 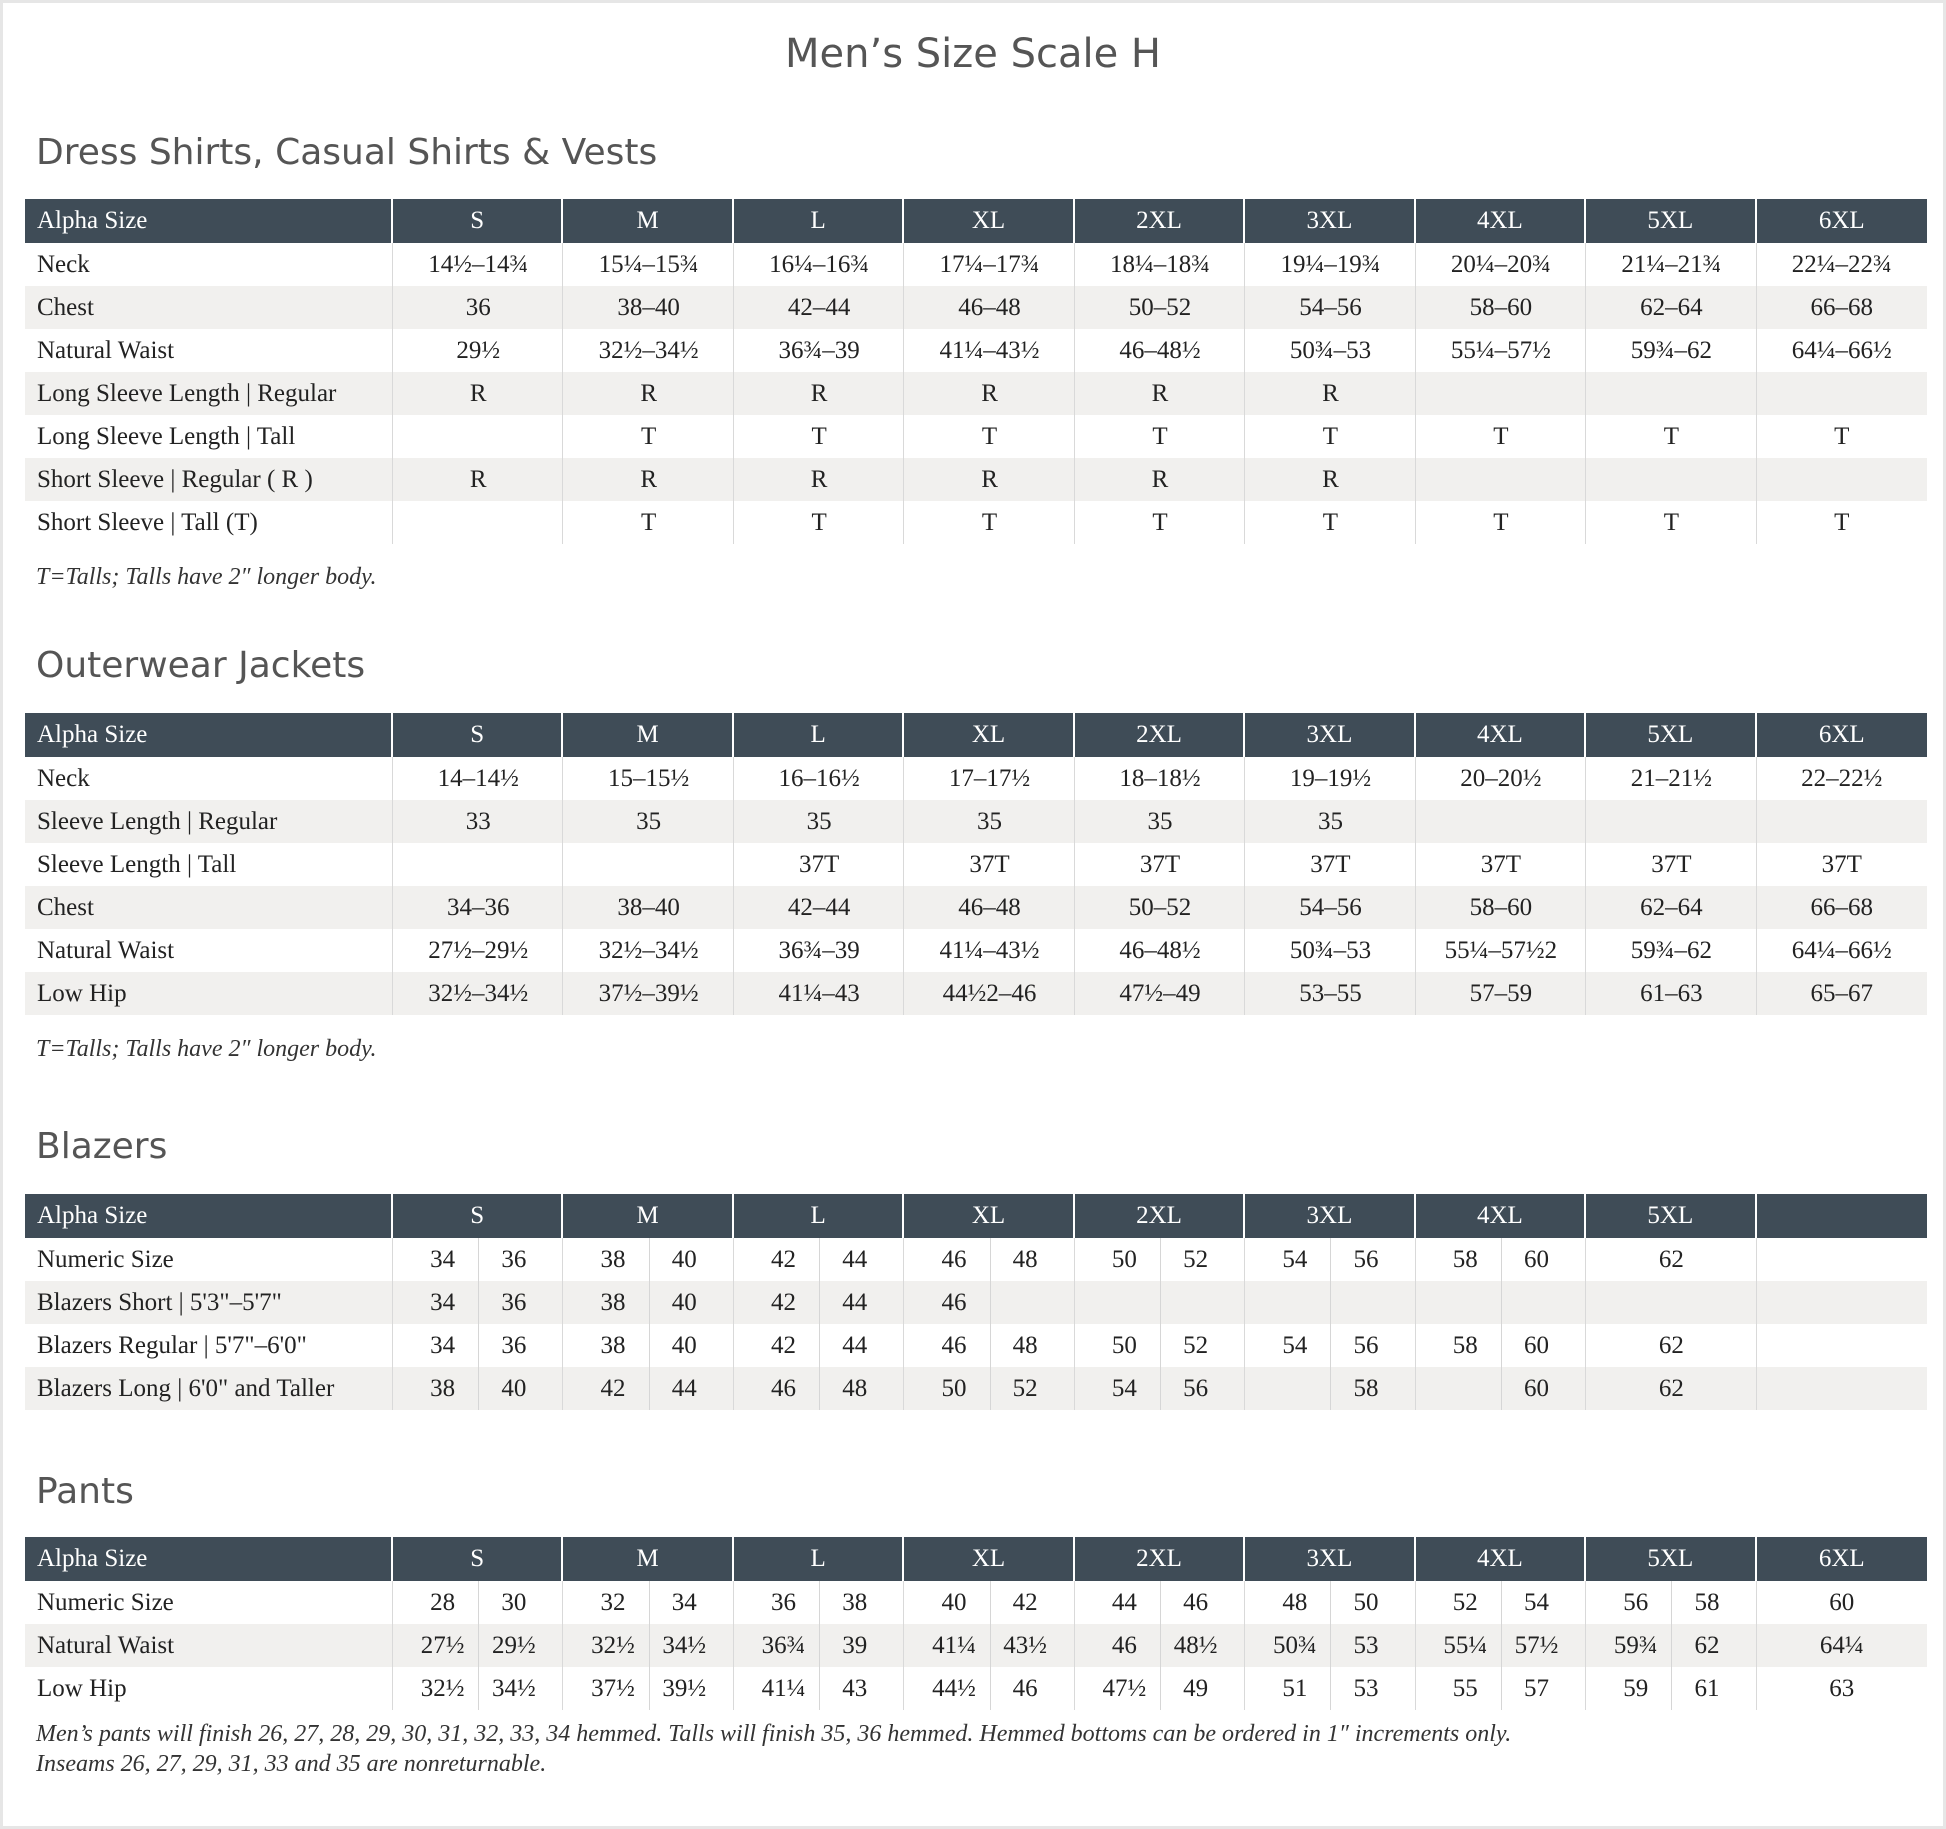 I want to click on cell-value: 37T, so click(x=1160, y=864).